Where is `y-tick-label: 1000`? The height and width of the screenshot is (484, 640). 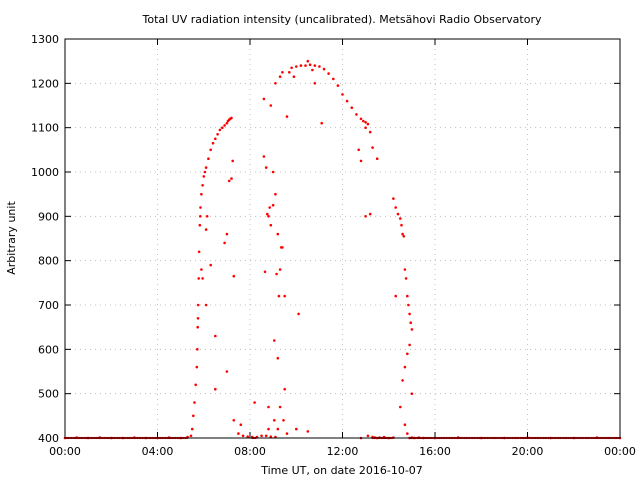
y-tick-label: 1000 is located at coordinates (45, 172).